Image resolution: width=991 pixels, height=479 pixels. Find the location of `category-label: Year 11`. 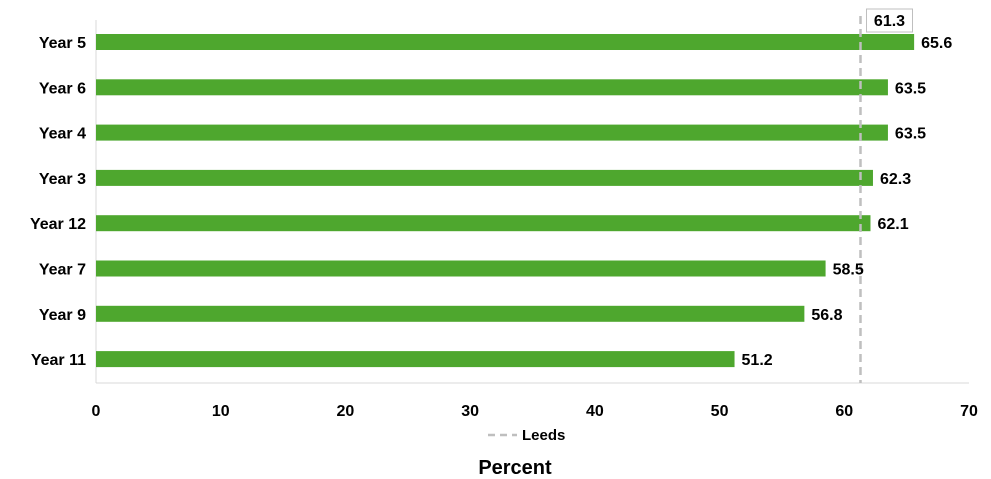

category-label: Year 11 is located at coordinates (58, 360).